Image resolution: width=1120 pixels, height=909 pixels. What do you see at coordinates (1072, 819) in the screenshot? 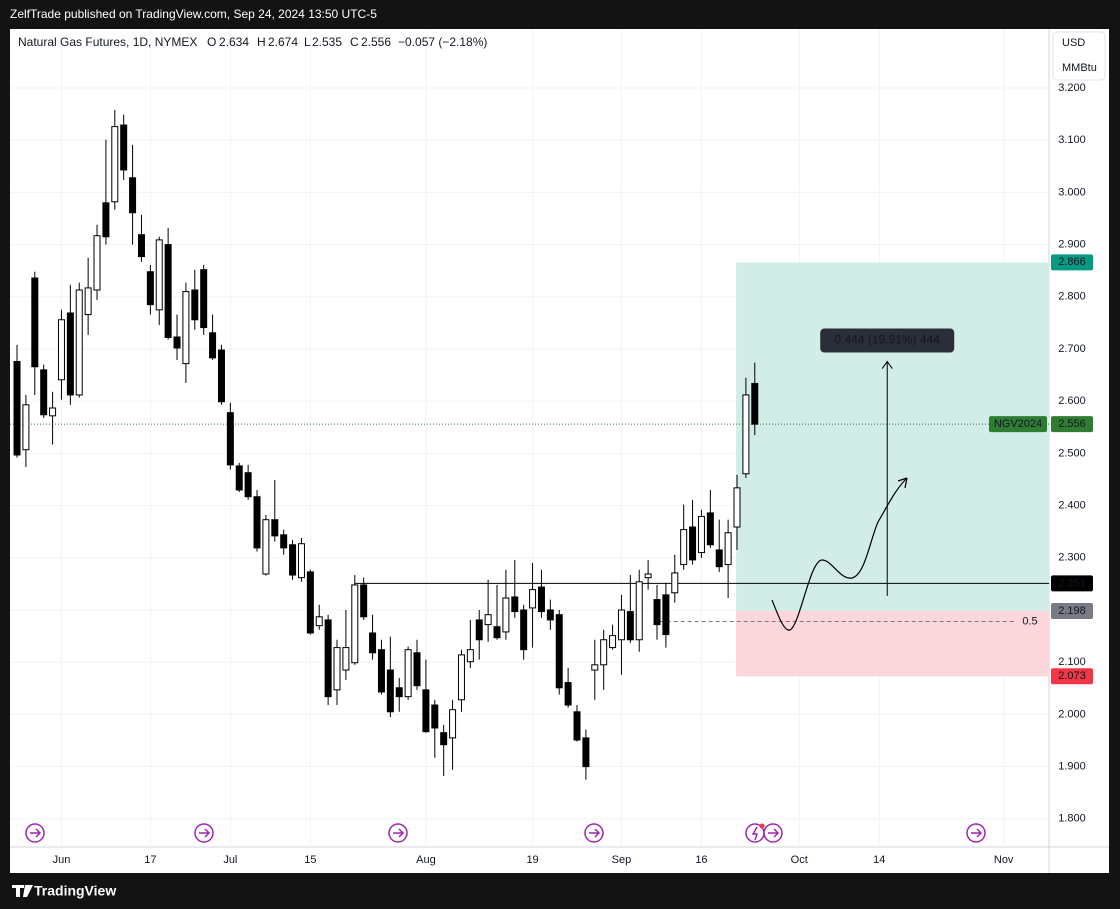
I see `y-tick-label: 1.800` at bounding box center [1072, 819].